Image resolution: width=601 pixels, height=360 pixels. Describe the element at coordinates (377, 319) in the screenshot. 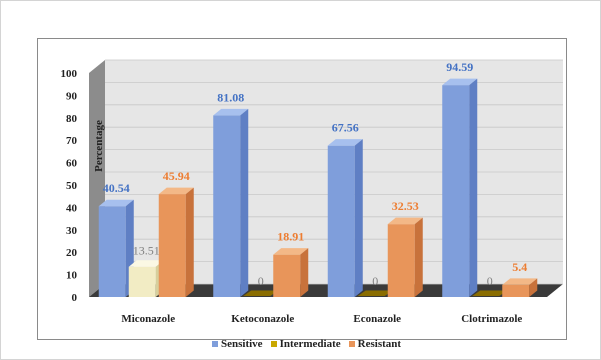

I see `x-tick-label: Econazole` at that location.